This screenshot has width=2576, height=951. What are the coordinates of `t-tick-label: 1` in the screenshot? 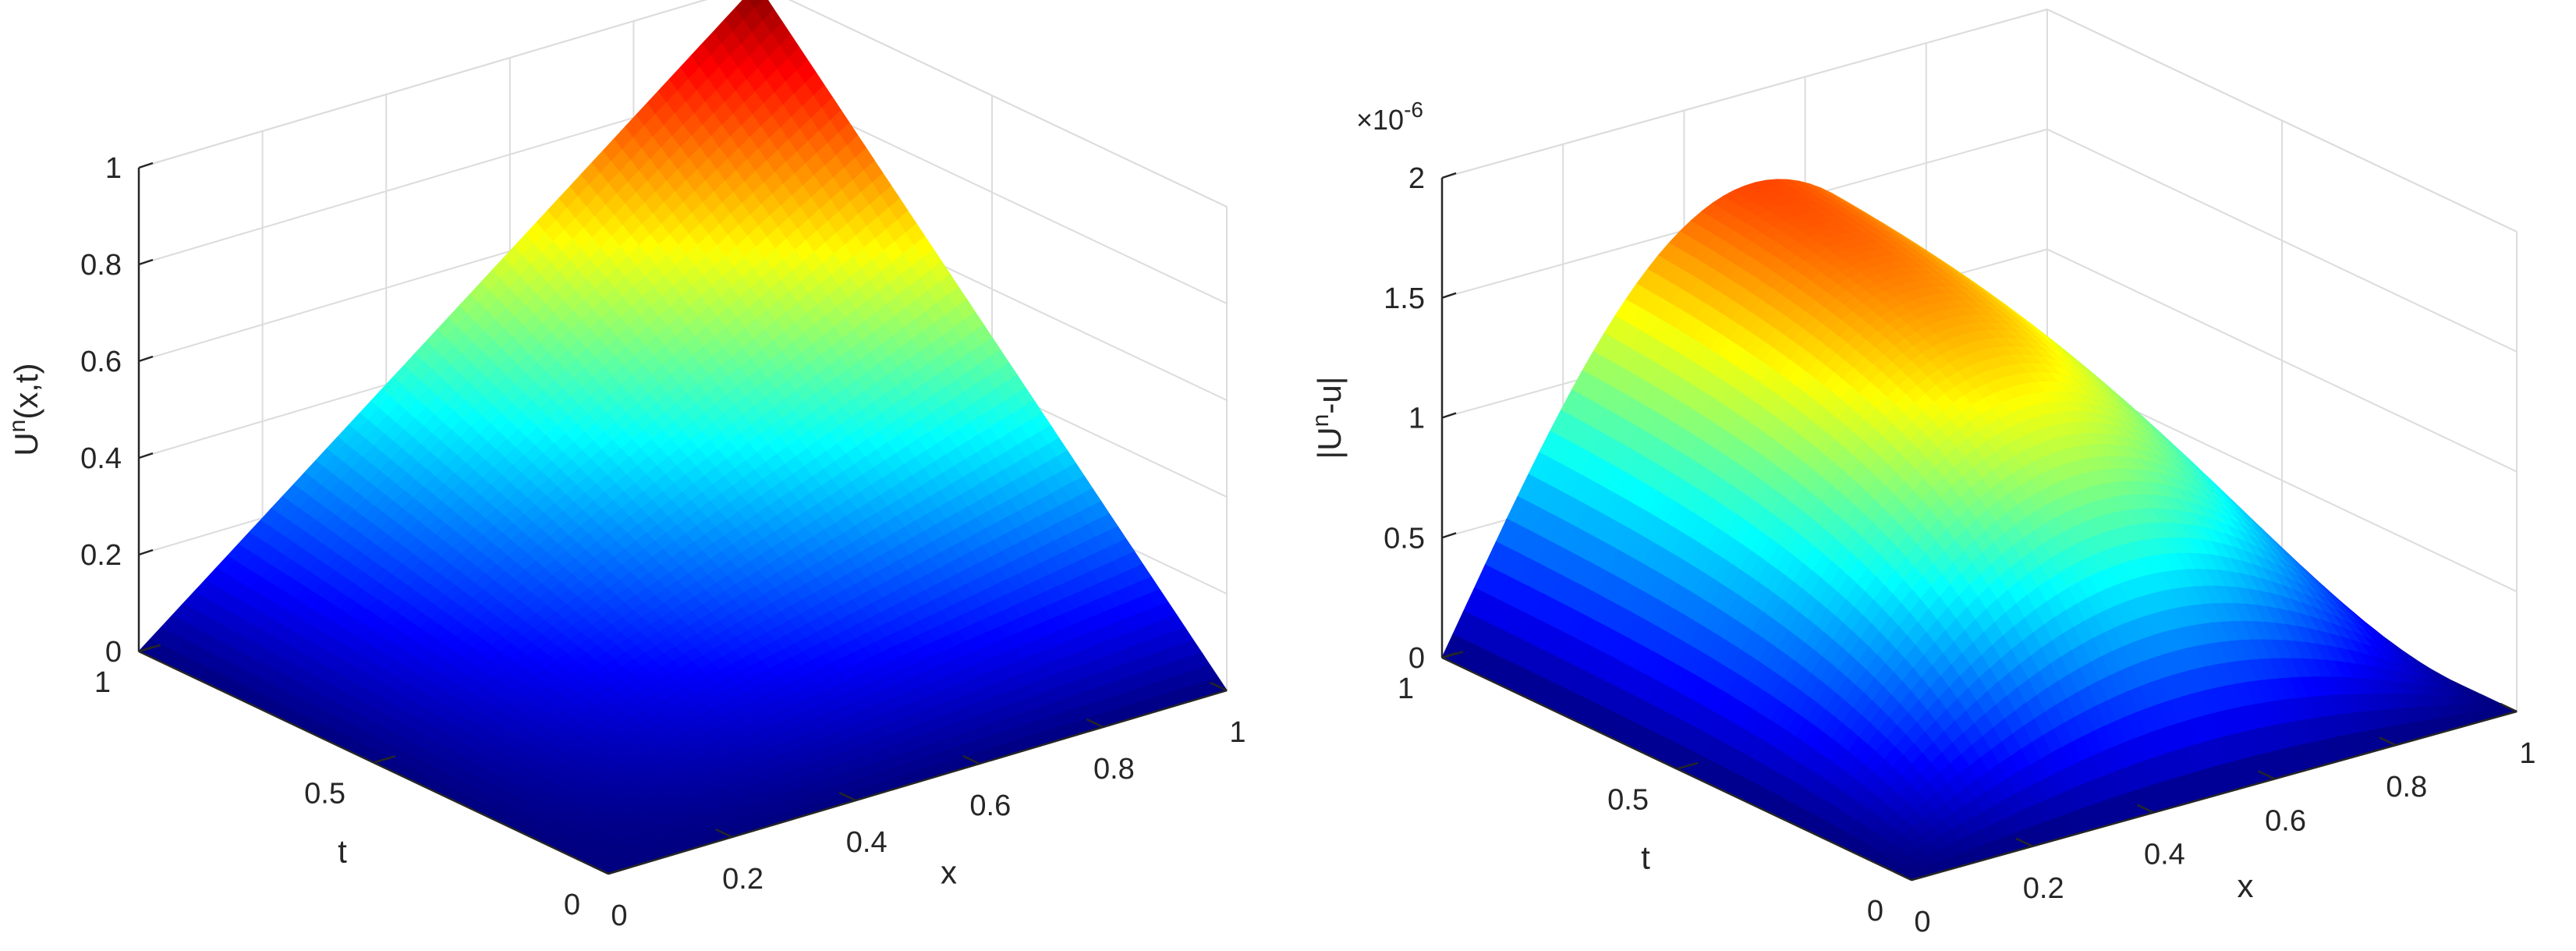 It's located at (103, 682).